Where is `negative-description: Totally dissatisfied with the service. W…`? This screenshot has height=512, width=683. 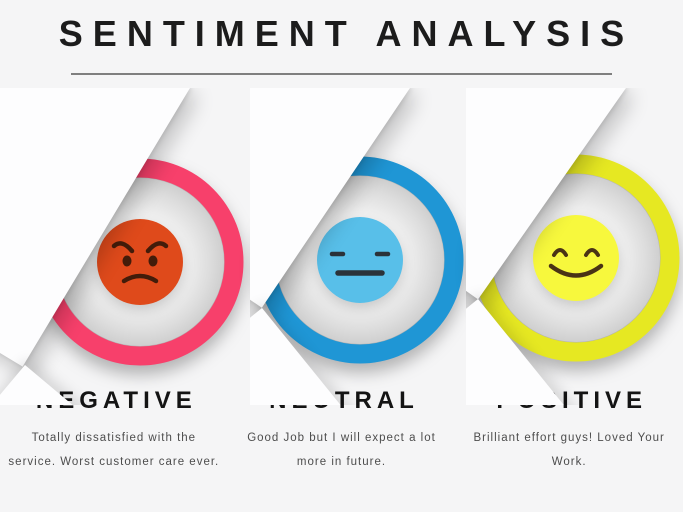
negative-description: Totally dissatisfied with the service. W… is located at coordinates (114, 450).